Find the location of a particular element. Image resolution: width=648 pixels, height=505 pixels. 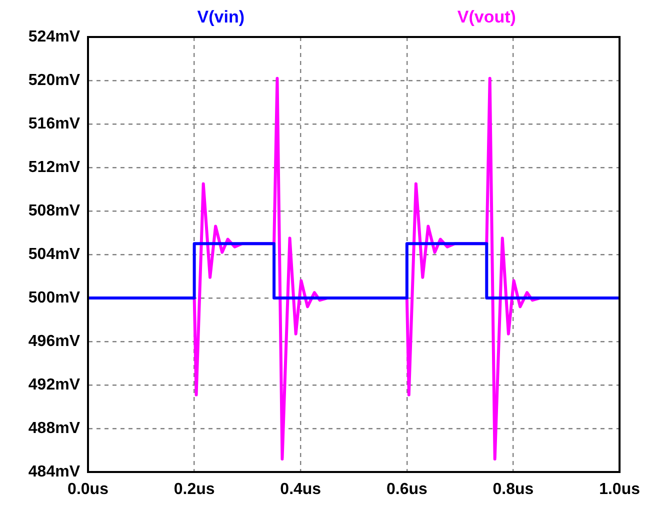

x-tick-label: 0.8us is located at coordinates (513, 489).